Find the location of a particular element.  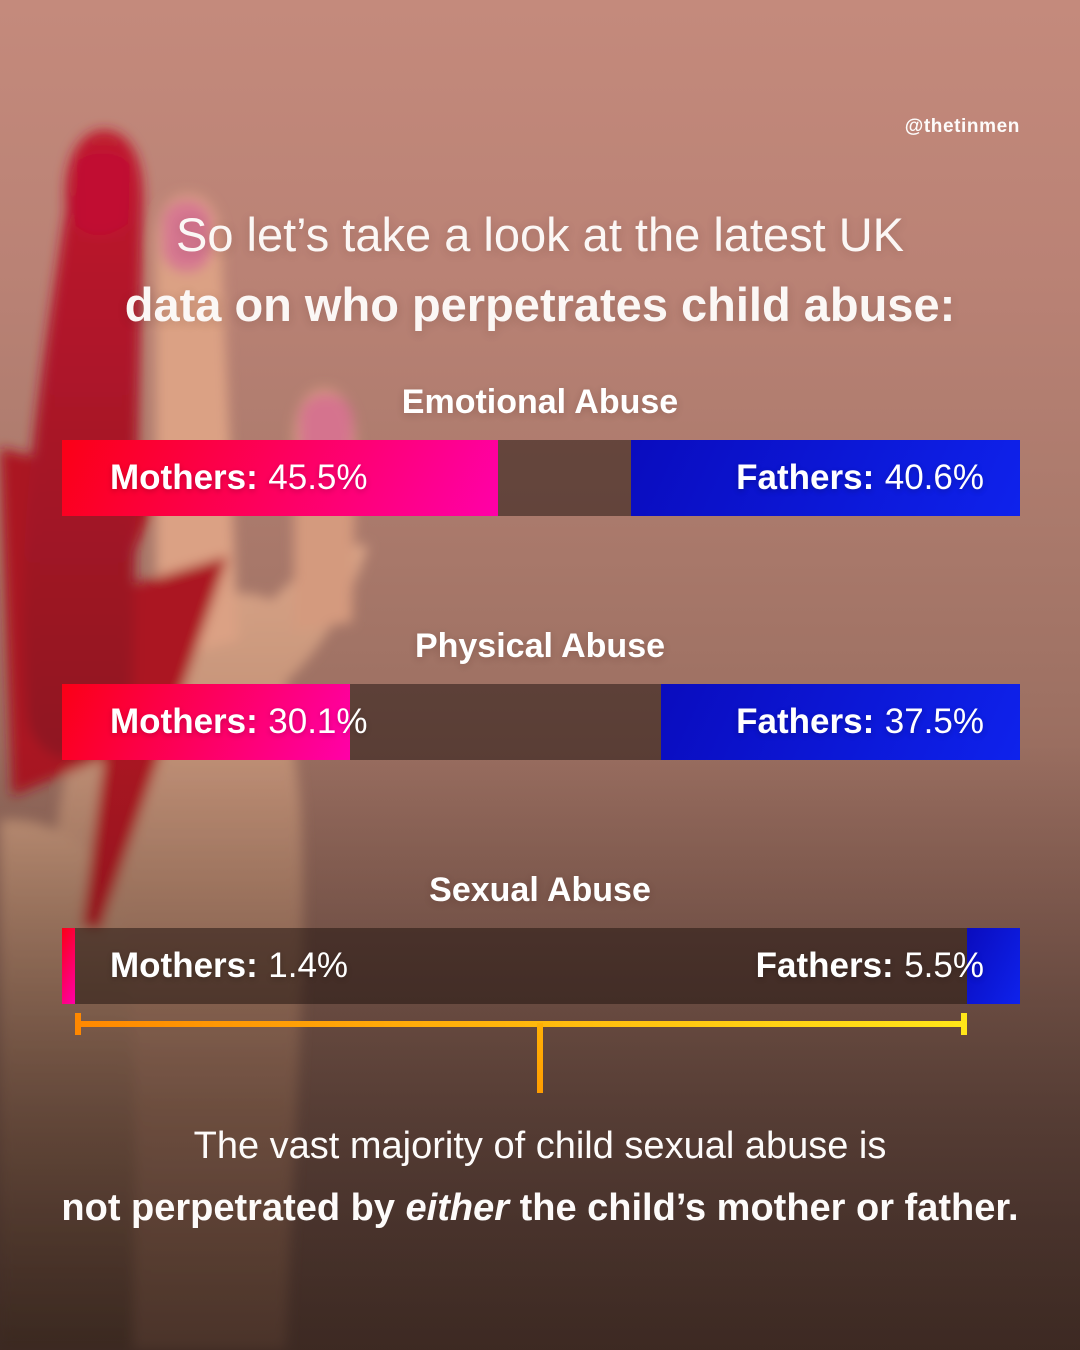

bracket-row is located at coordinates (541, 1053).